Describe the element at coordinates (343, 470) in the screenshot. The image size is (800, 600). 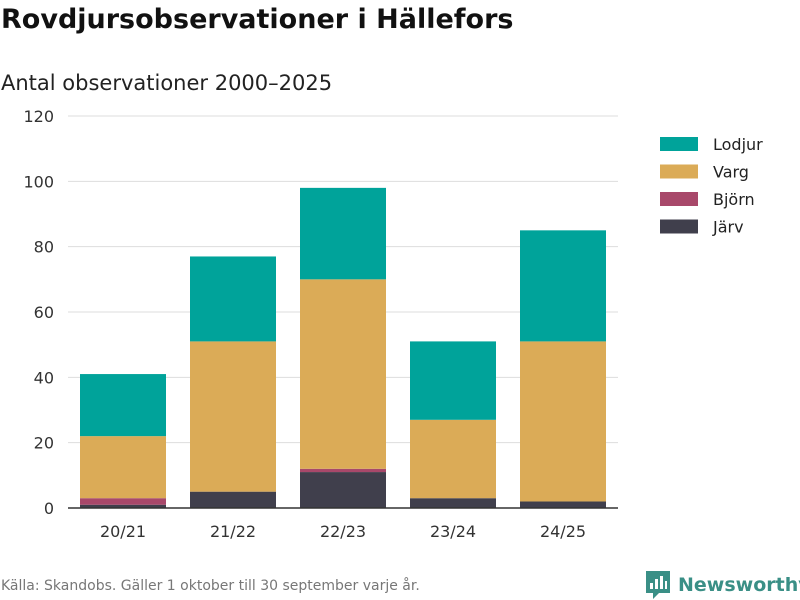
I see `bar-björn-22-23` at that location.